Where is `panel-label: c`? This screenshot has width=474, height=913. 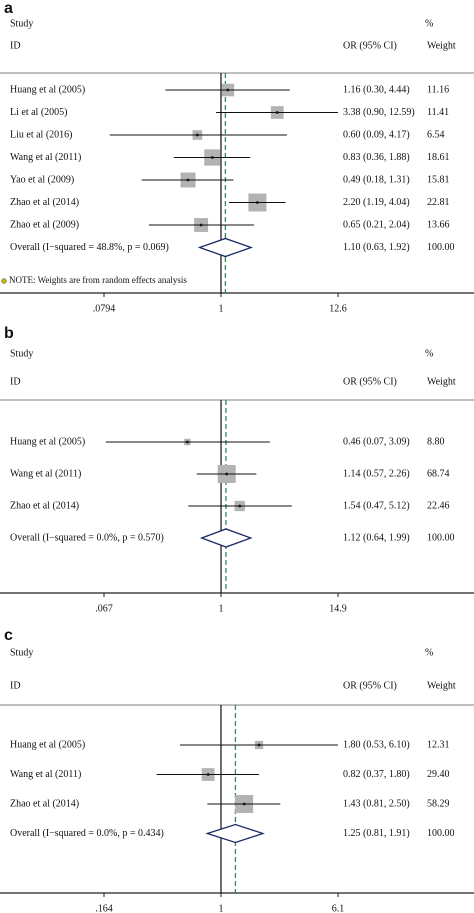
panel-label: c is located at coordinates (8, 635).